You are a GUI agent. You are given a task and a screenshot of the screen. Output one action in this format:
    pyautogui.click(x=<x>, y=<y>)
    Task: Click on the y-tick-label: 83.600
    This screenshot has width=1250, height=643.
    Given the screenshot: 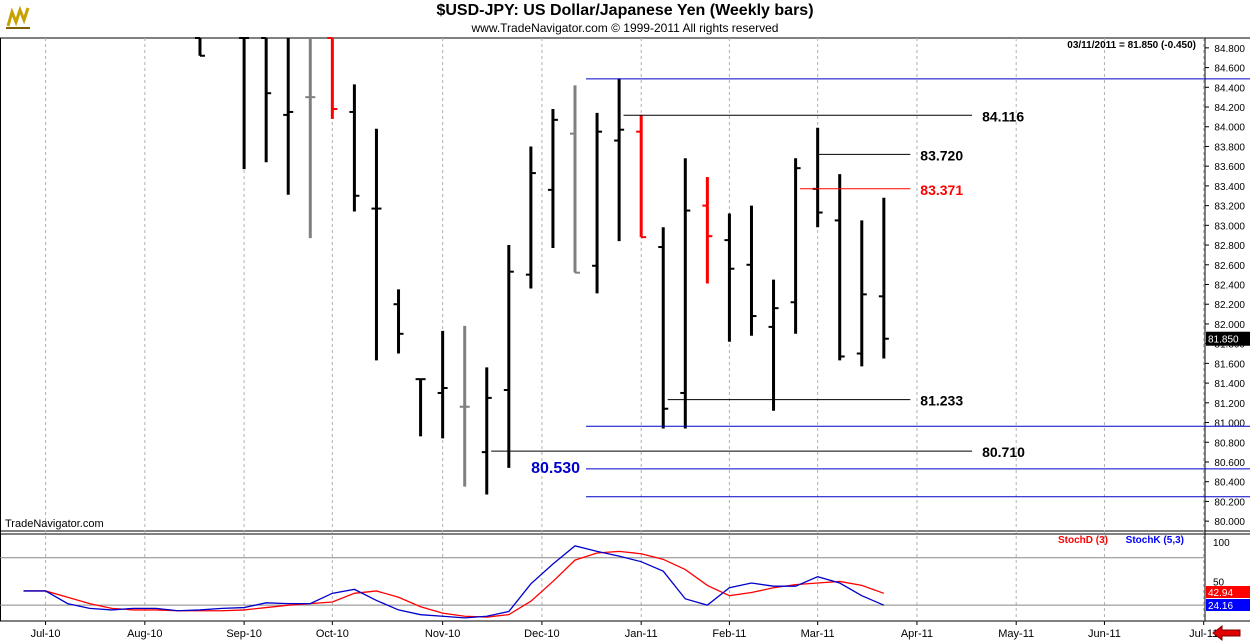 What is the action you would take?
    pyautogui.click(x=1229, y=167)
    